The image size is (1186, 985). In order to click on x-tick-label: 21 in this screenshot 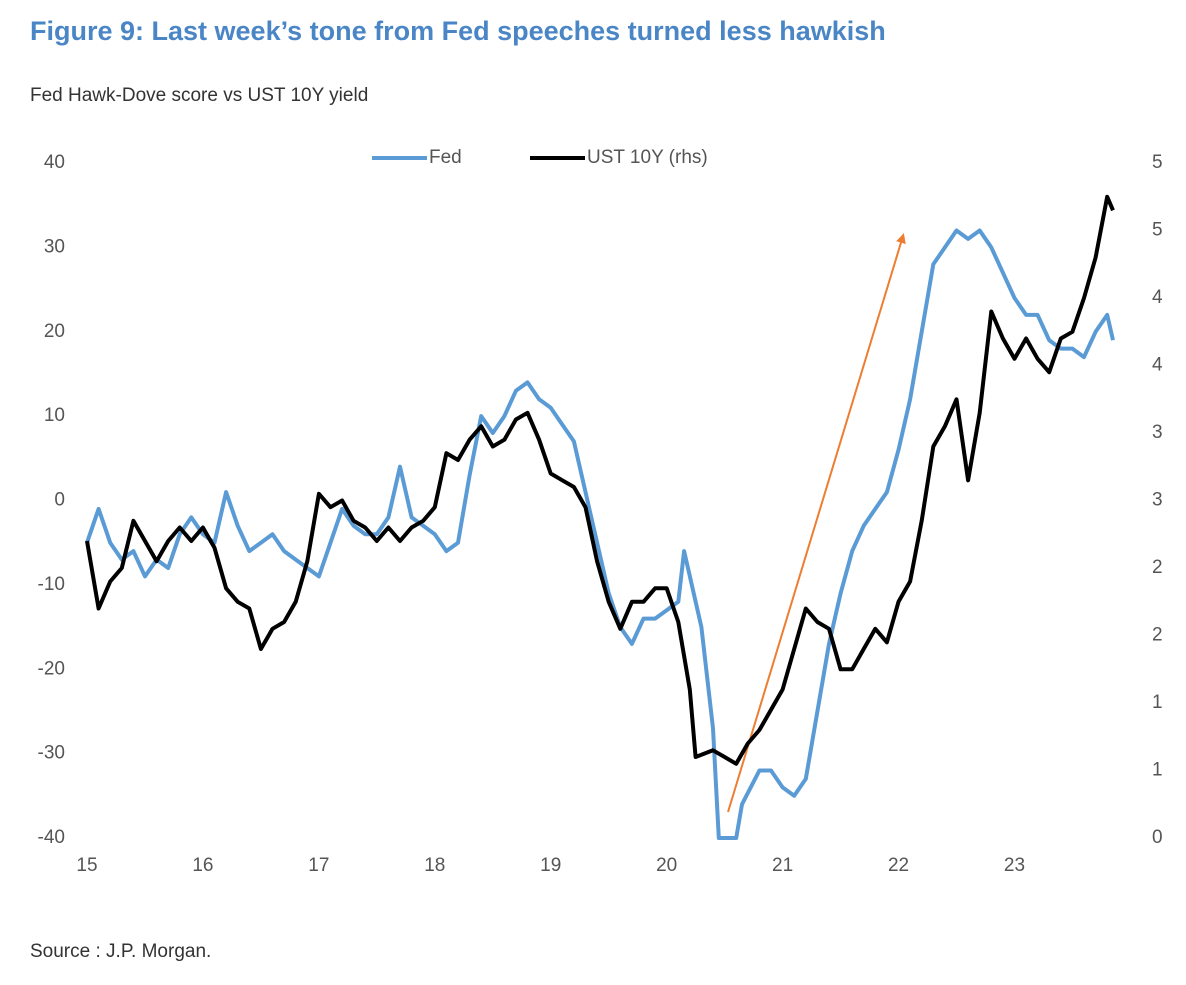, I will do `click(782, 865)`.